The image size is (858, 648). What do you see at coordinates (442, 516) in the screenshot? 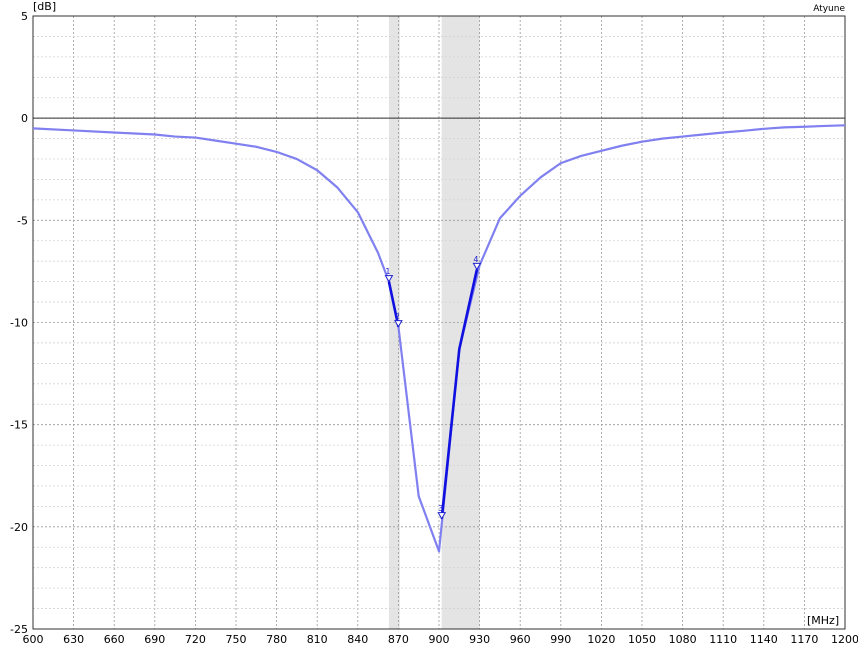
I see `marker-3-triangle` at bounding box center [442, 516].